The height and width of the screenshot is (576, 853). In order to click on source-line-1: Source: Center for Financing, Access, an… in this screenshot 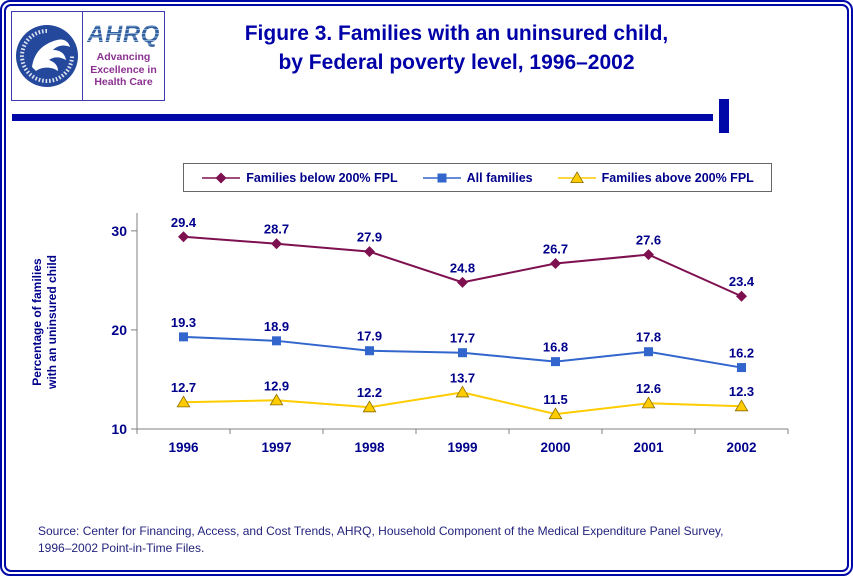, I will do `click(381, 531)`.